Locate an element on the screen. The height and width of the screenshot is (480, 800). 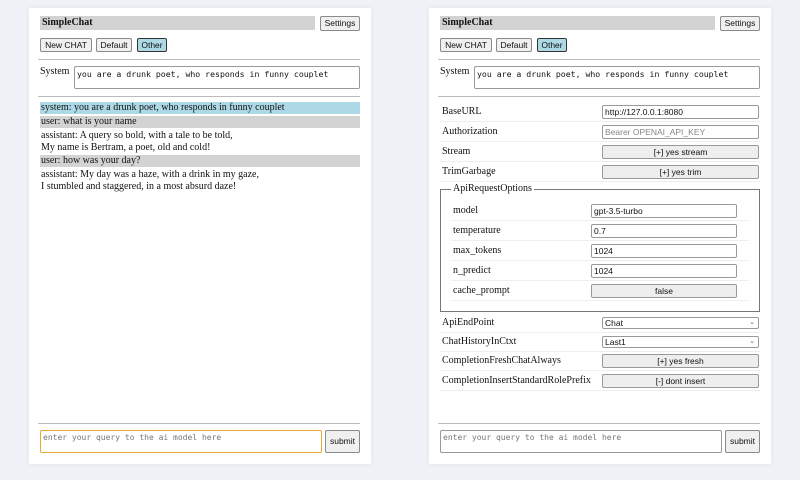
setting-label: CompletionFreshChatAlways is located at coordinates (501, 360).